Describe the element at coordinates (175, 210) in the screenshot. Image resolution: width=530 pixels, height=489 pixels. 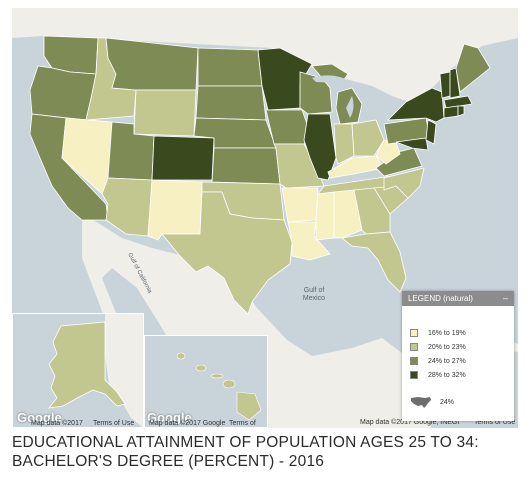
I see `state-new-mexico` at that location.